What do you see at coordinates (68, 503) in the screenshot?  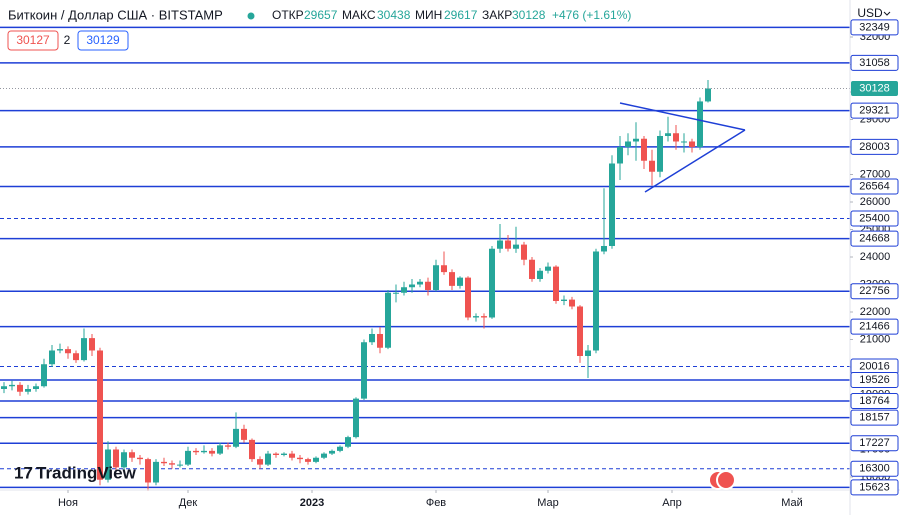 I see `x-tick-label: Ноя` at bounding box center [68, 503].